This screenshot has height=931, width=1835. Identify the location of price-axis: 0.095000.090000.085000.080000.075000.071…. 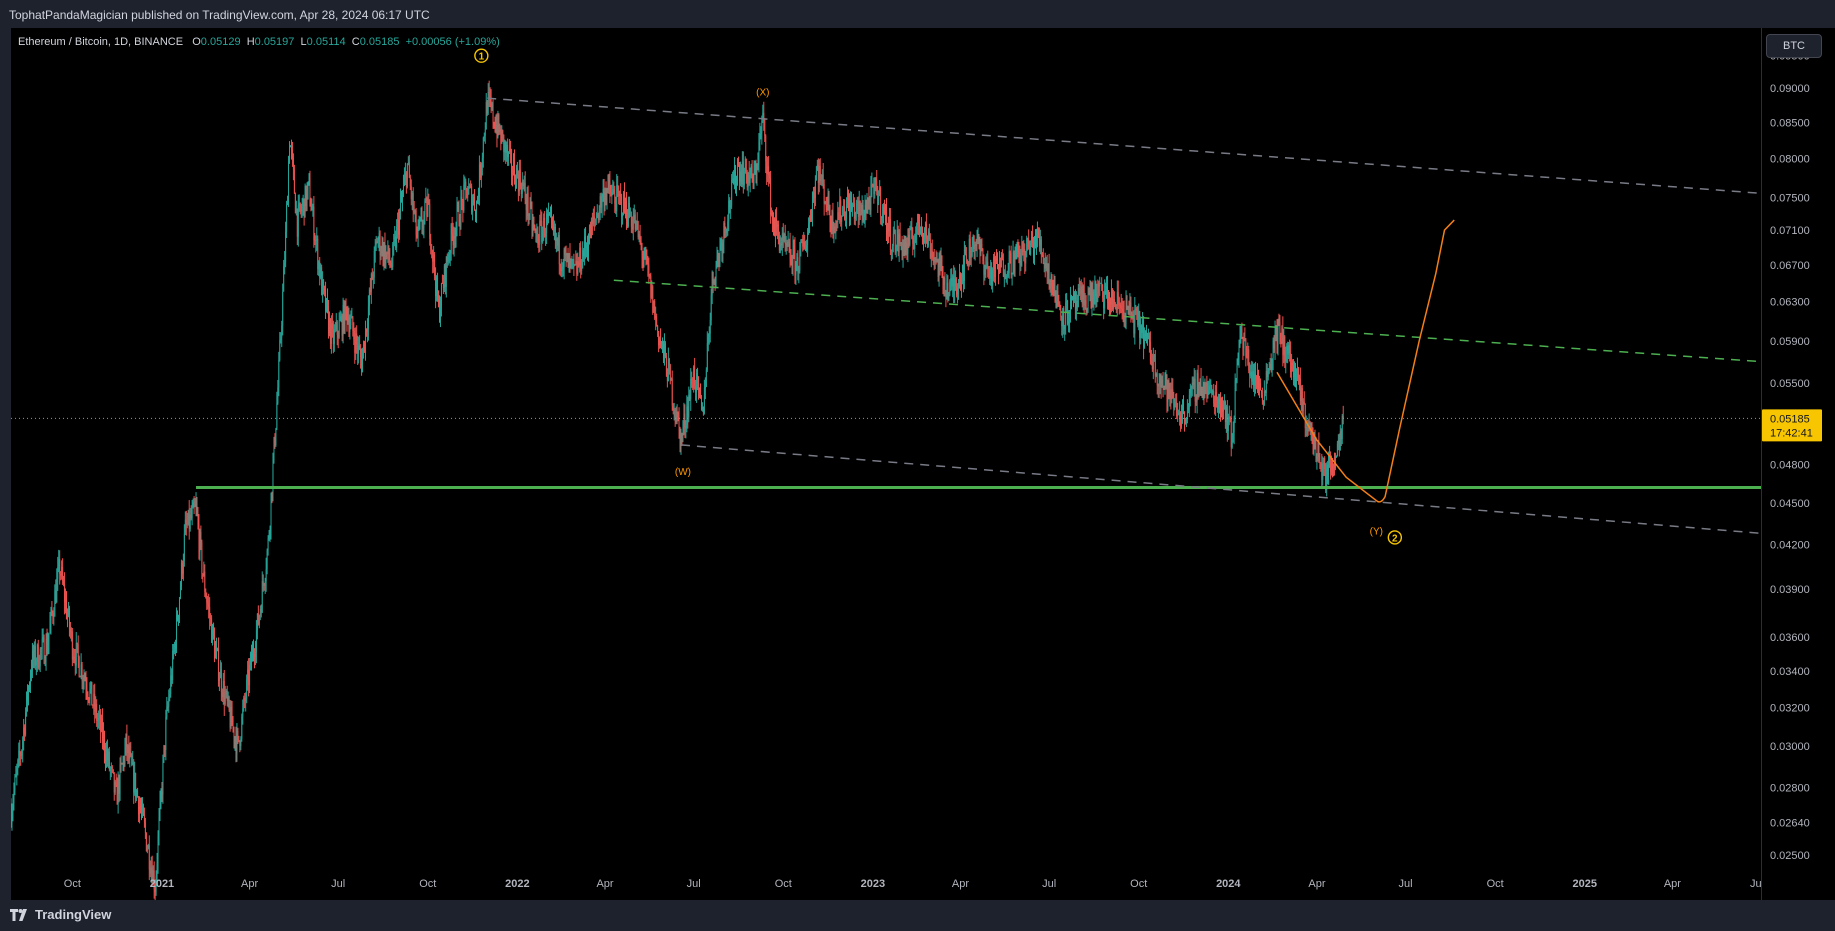
(1798, 464).